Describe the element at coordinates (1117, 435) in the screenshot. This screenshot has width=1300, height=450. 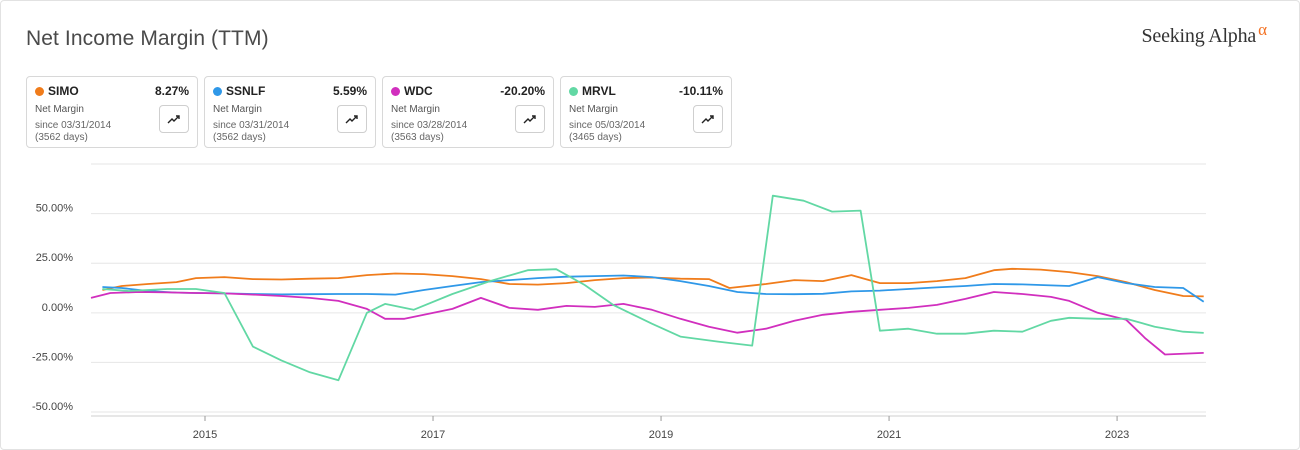
I see `x-tick-label: 2023` at that location.